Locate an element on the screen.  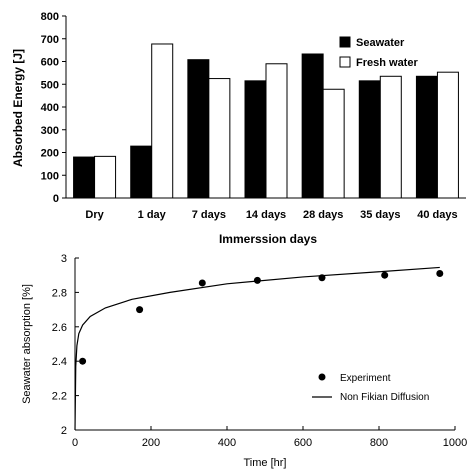
abs-x-tick-label: 0 is located at coordinates (75, 443).